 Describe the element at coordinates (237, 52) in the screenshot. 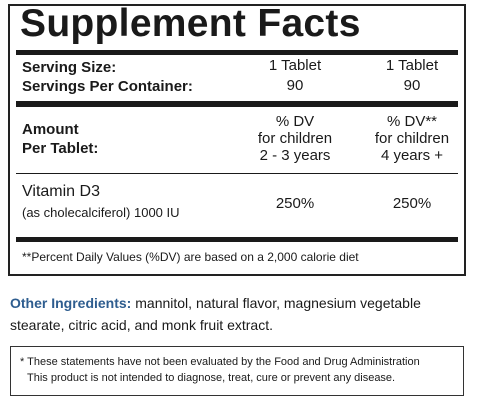

I see `title-divider` at that location.